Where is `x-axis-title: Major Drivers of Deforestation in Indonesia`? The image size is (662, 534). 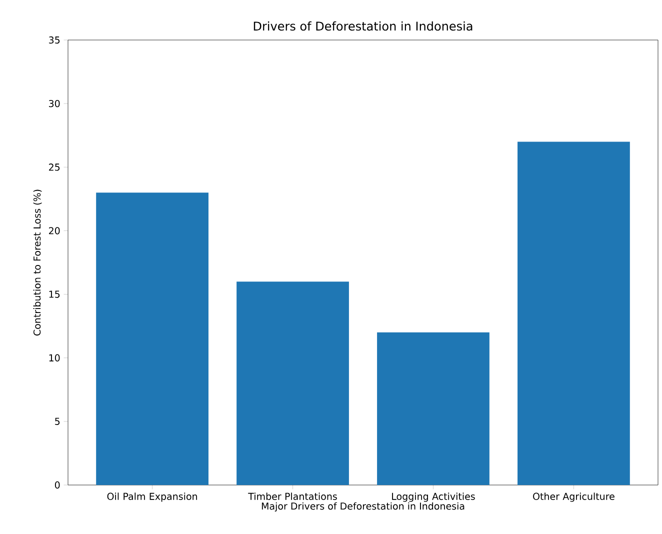 x-axis-title: Major Drivers of Deforestation in Indonesia is located at coordinates (363, 507).